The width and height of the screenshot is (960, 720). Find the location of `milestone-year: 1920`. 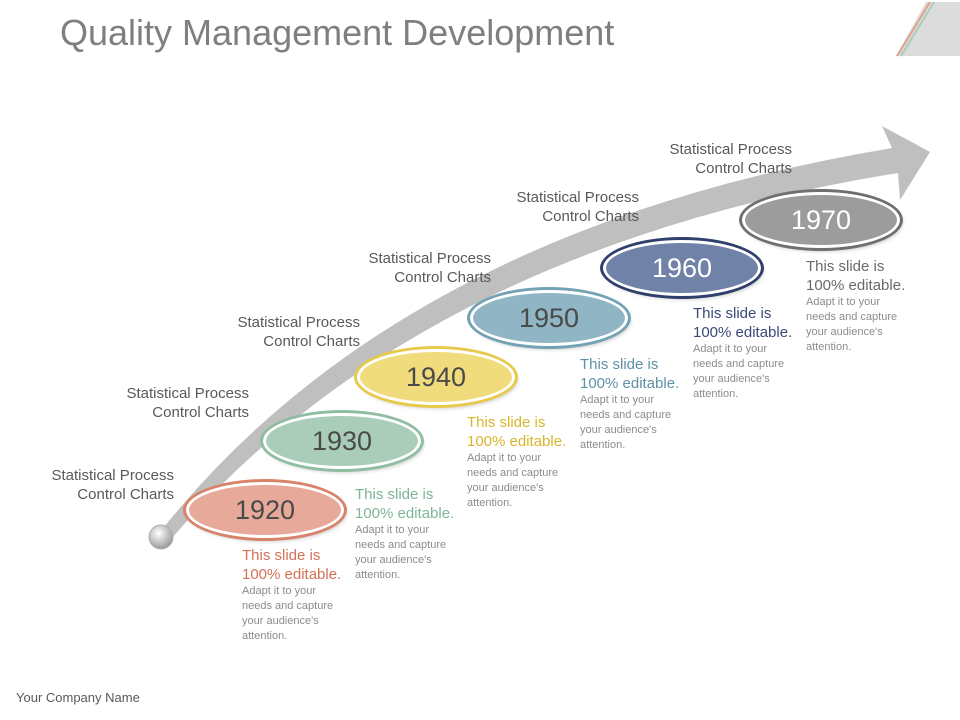

milestone-year: 1920 is located at coordinates (265, 509).